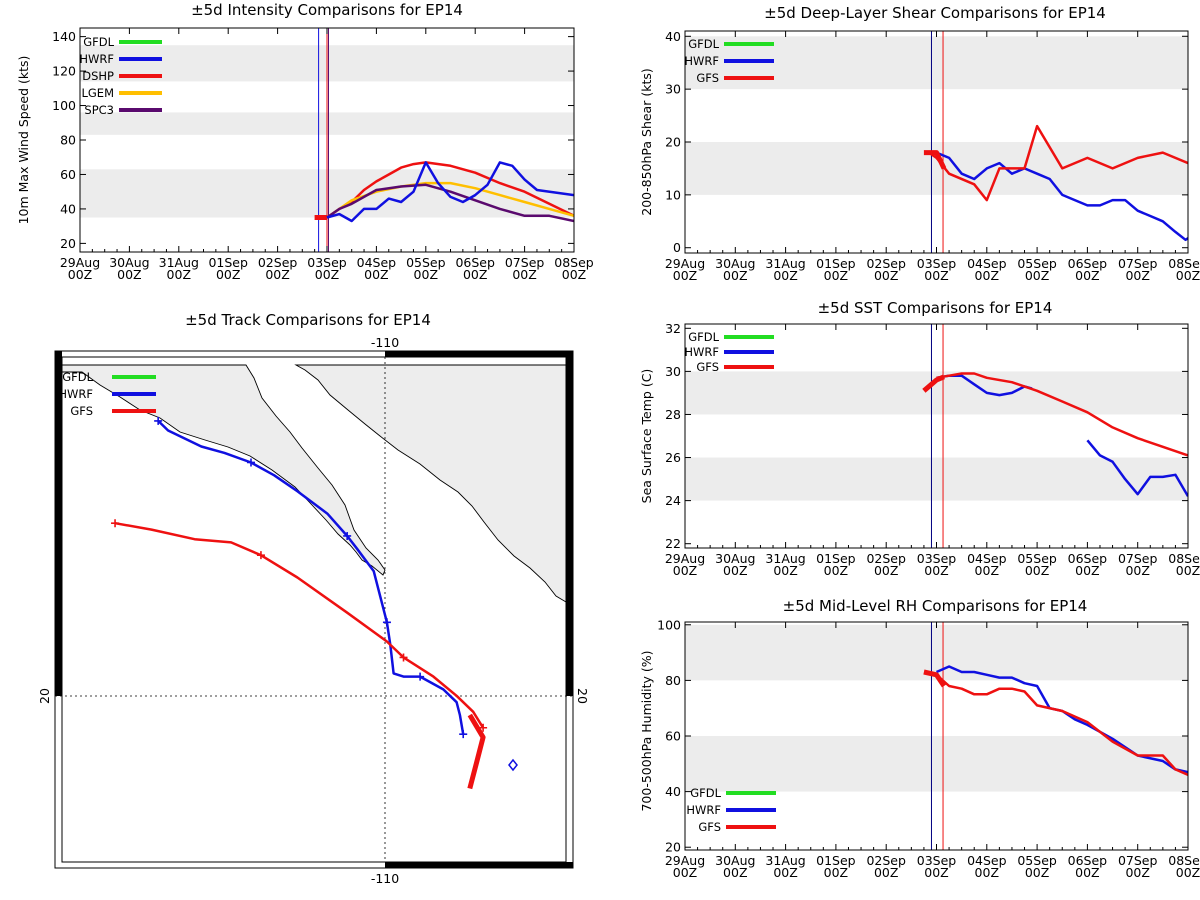 The width and height of the screenshot is (1200, 900). Describe the element at coordinates (97, 93) in the screenshot. I see `intensity-legend-label: LGEM` at that location.